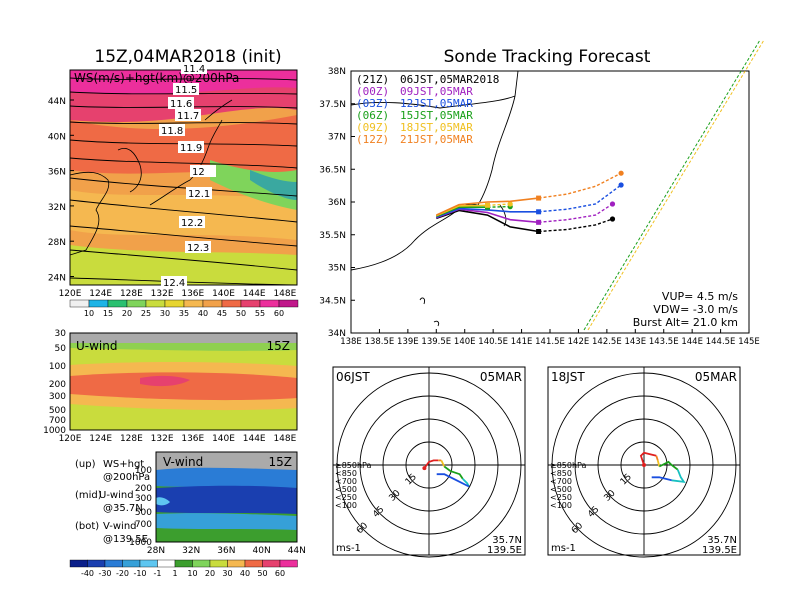 This screenshot has height=612, width=792. Describe the element at coordinates (284, 294) in the screenshot. I see `lon-tick-label: 148E` at that location.